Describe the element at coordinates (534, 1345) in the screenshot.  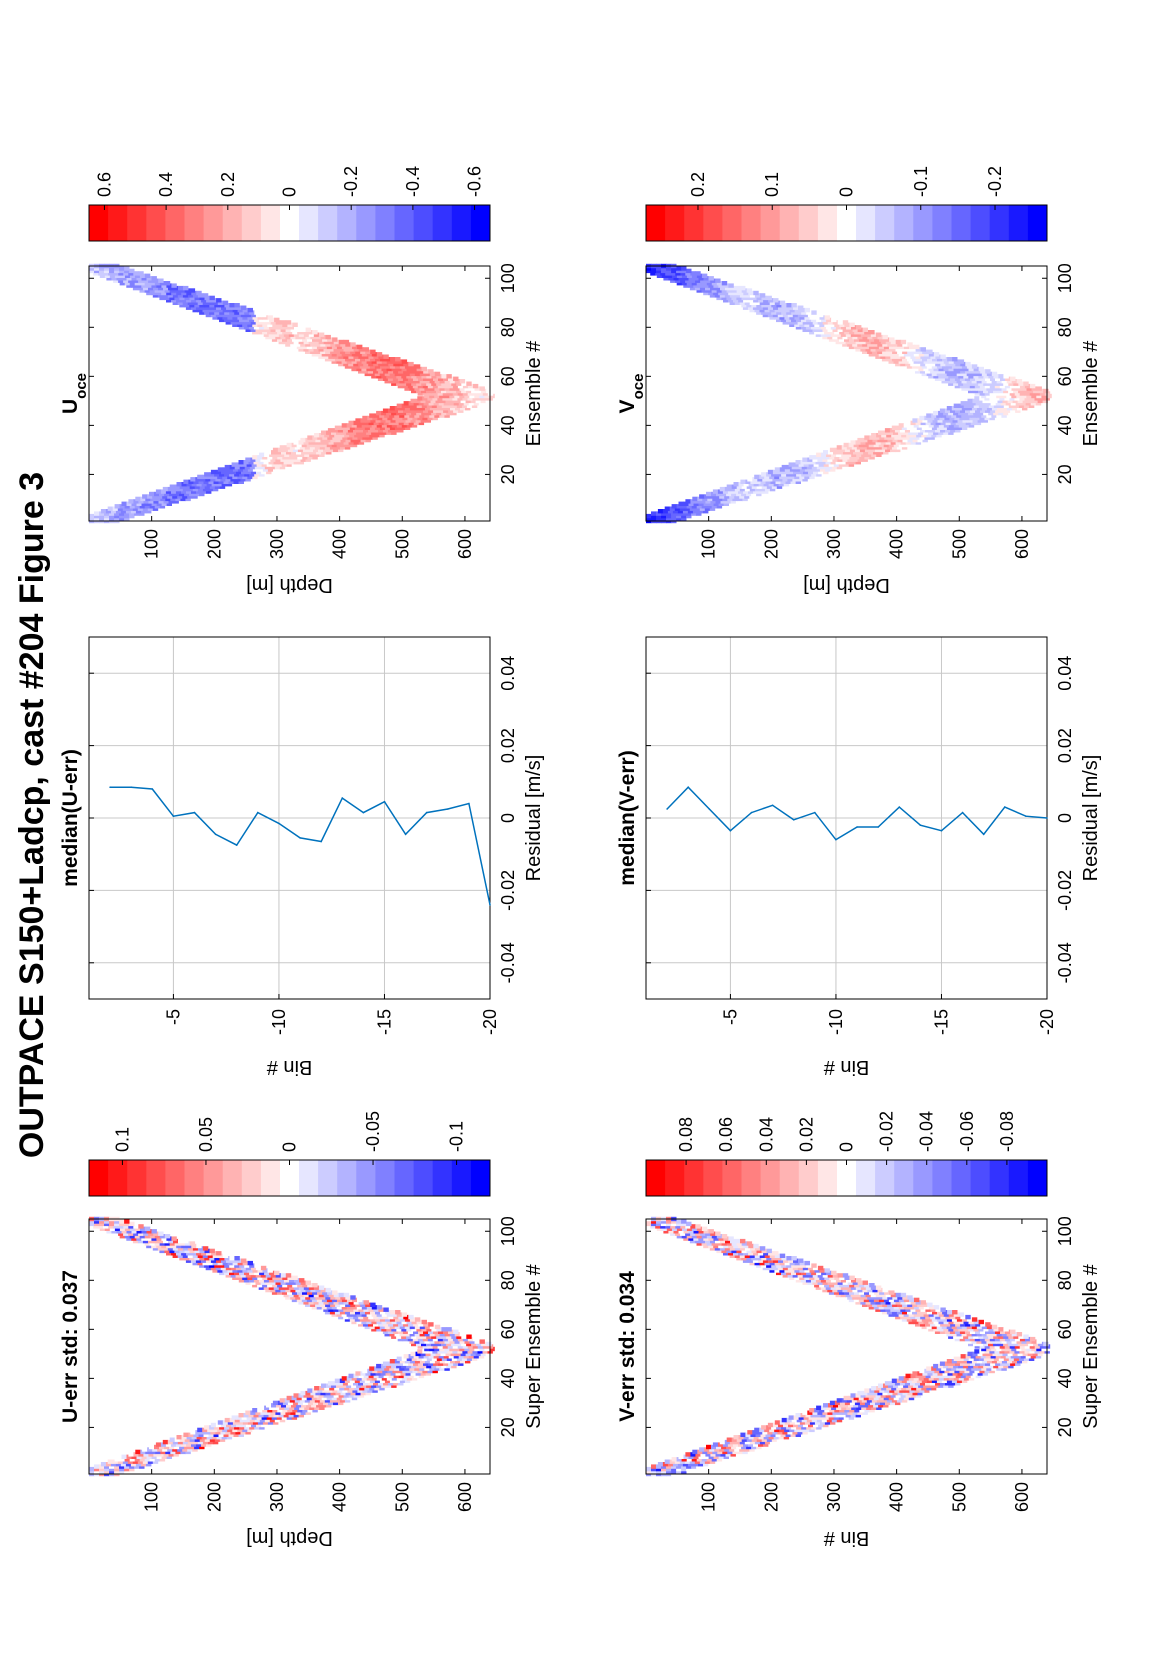
I see `x-axis-label: Super Ensemble #` at that location.